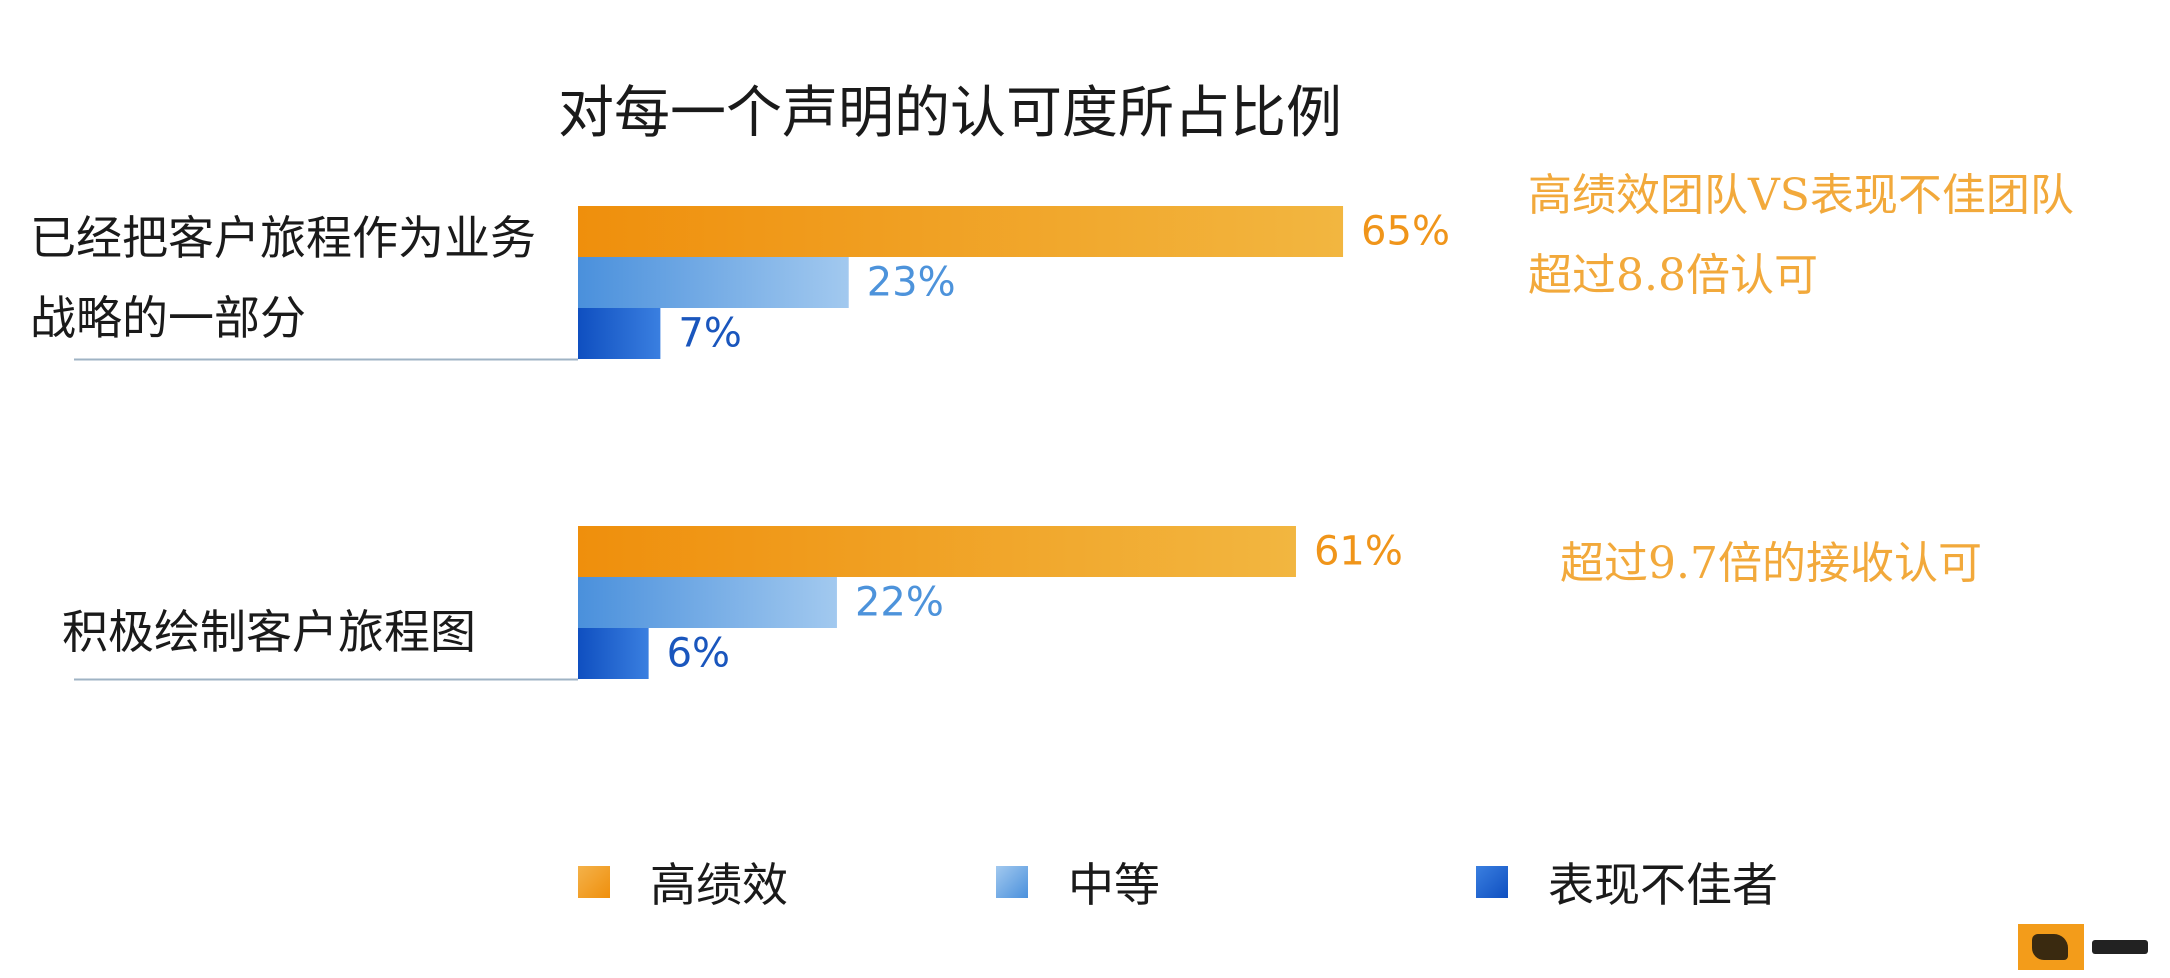  What do you see at coordinates (950, 113) in the screenshot?
I see `chart-title: 对每一个声明的认可度所占比例` at bounding box center [950, 113].